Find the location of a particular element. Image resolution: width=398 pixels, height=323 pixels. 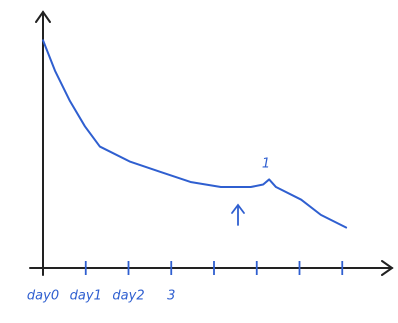

x-tick-label: day2 is located at coordinates (128, 296).